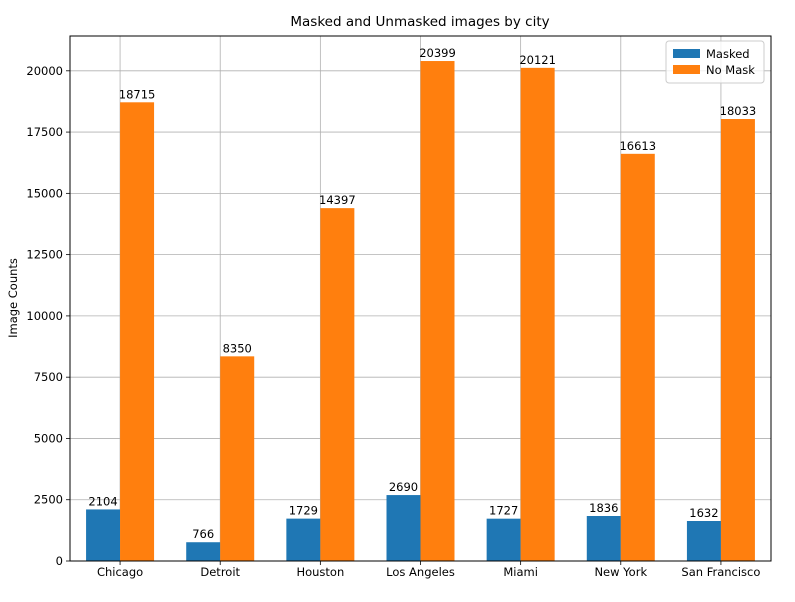  Describe the element at coordinates (203, 534) in the screenshot. I see `bar-value-label: 766` at that location.